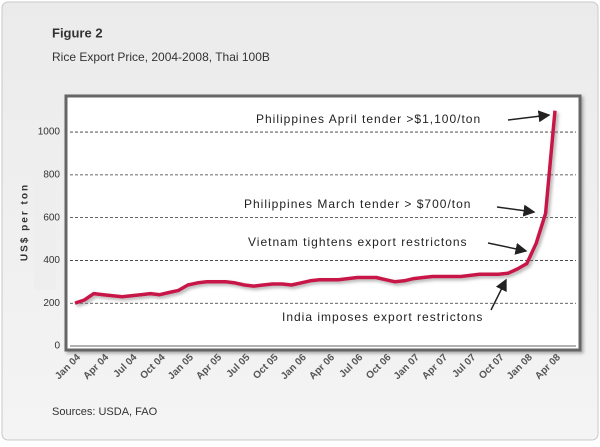 This screenshot has height=447, width=600. What do you see at coordinates (368, 119) in the screenshot?
I see `annotation: Philippines April tender >$1,100/ton` at bounding box center [368, 119].